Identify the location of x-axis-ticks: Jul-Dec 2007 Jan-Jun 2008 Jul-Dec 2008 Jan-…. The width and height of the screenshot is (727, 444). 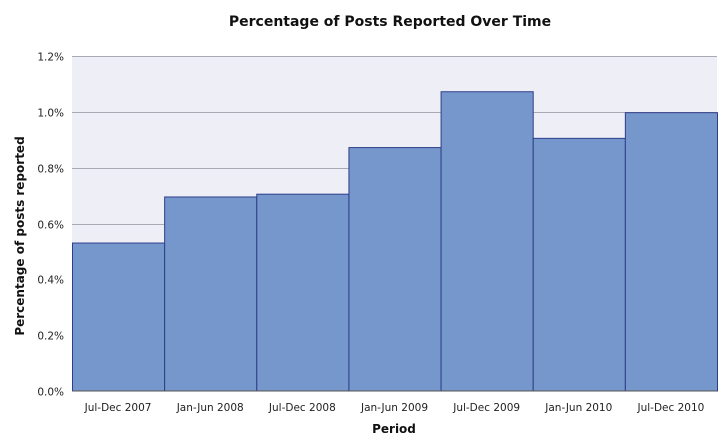
(394, 408).